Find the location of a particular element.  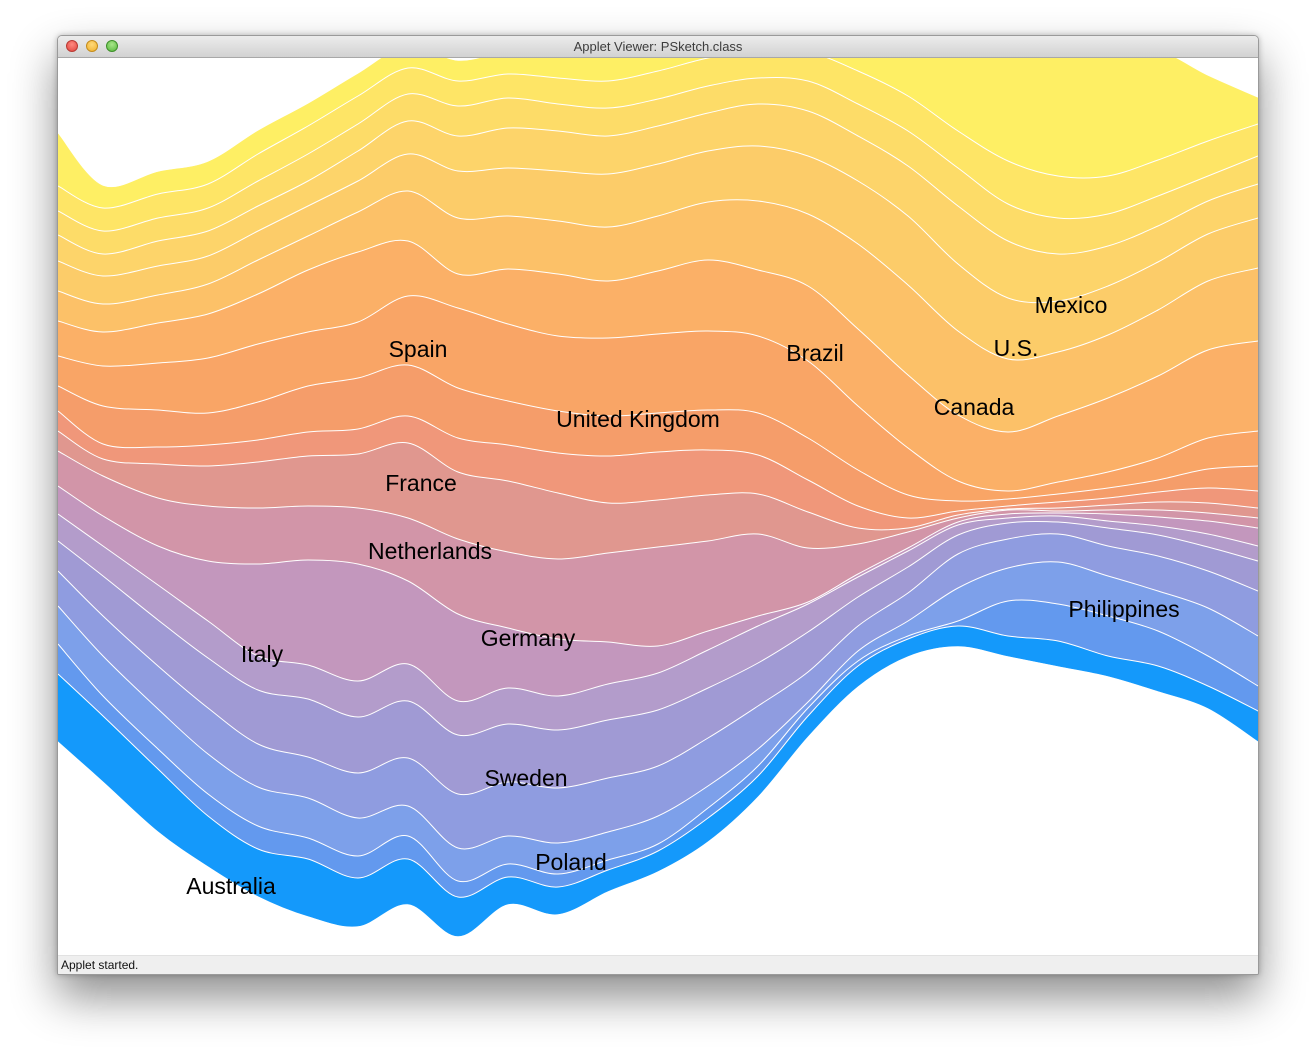

label-united-kingdom: United Kingdom is located at coordinates (638, 419).